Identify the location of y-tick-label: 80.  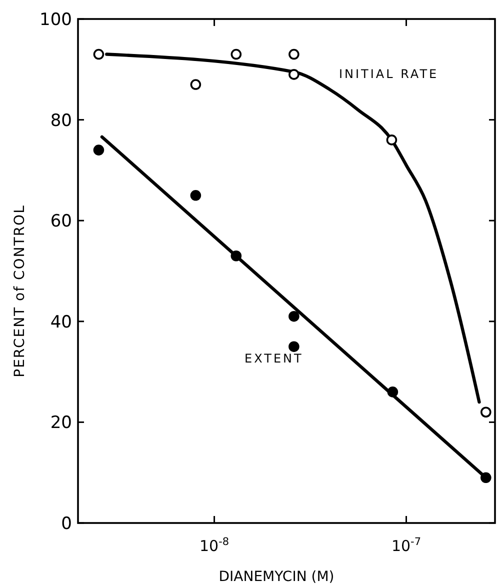
(61, 120).